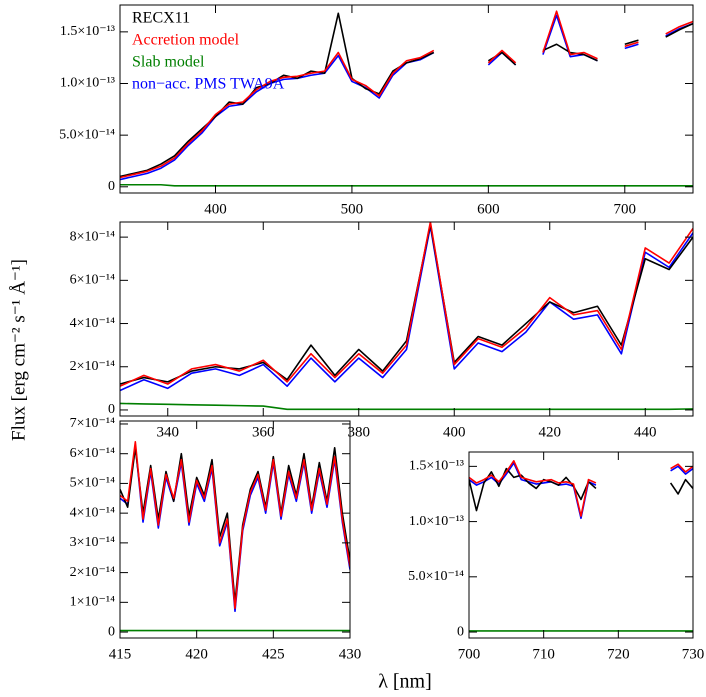 The height and width of the screenshot is (697, 706). I want to click on y-tick-label: 8×10⁻¹⁴, so click(92, 236).